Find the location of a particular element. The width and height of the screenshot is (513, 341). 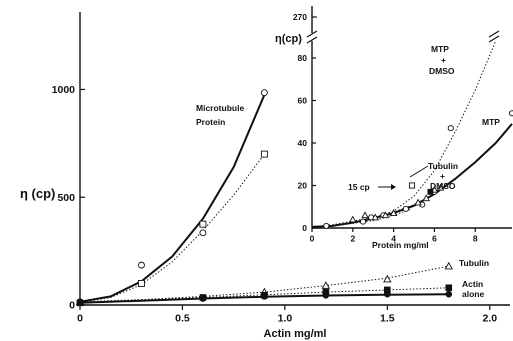

main-x-ticks: 0 0.5 1.0 1.5 2.0 is located at coordinates (287, 315).